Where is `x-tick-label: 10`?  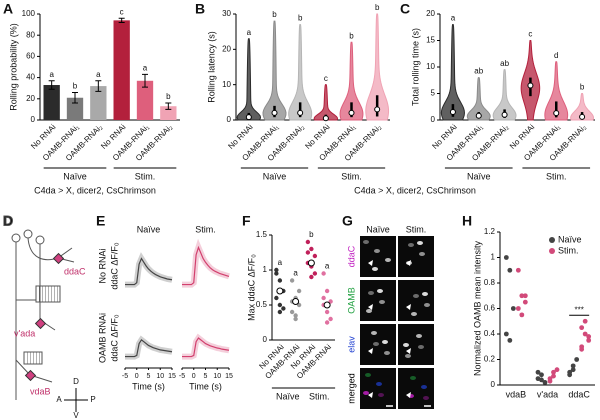 x-tick-label: 10 is located at coordinates (217, 376).